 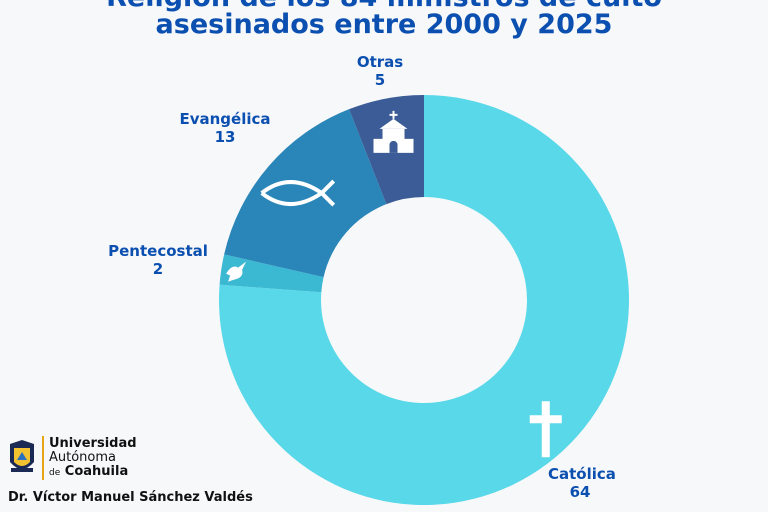 I want to click on university-line2: Autónoma, so click(x=83, y=457).